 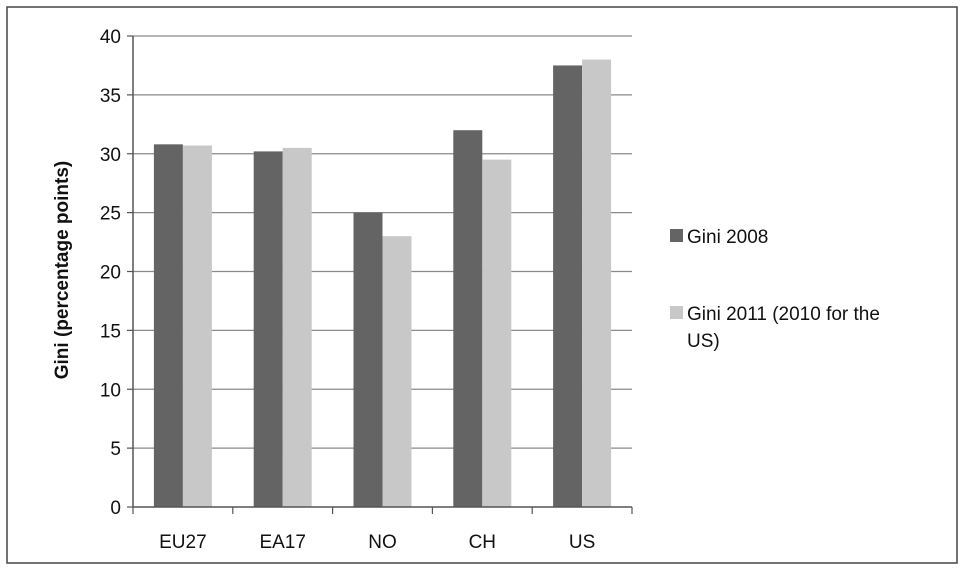 What do you see at coordinates (110, 331) in the screenshot?
I see `y-tick-label: 15` at bounding box center [110, 331].